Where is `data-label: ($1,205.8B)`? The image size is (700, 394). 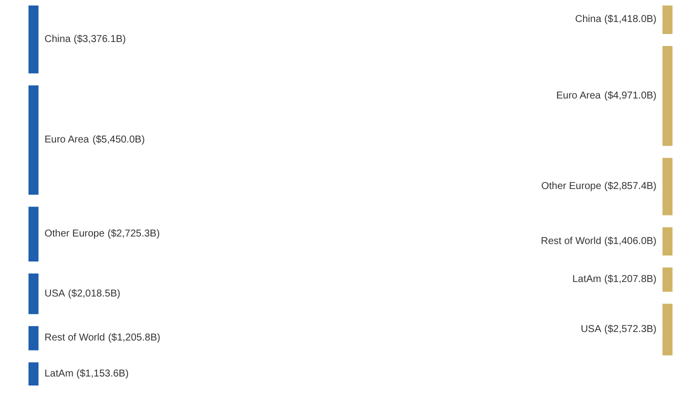 data-label: ($1,205.8B) is located at coordinates (134, 338).